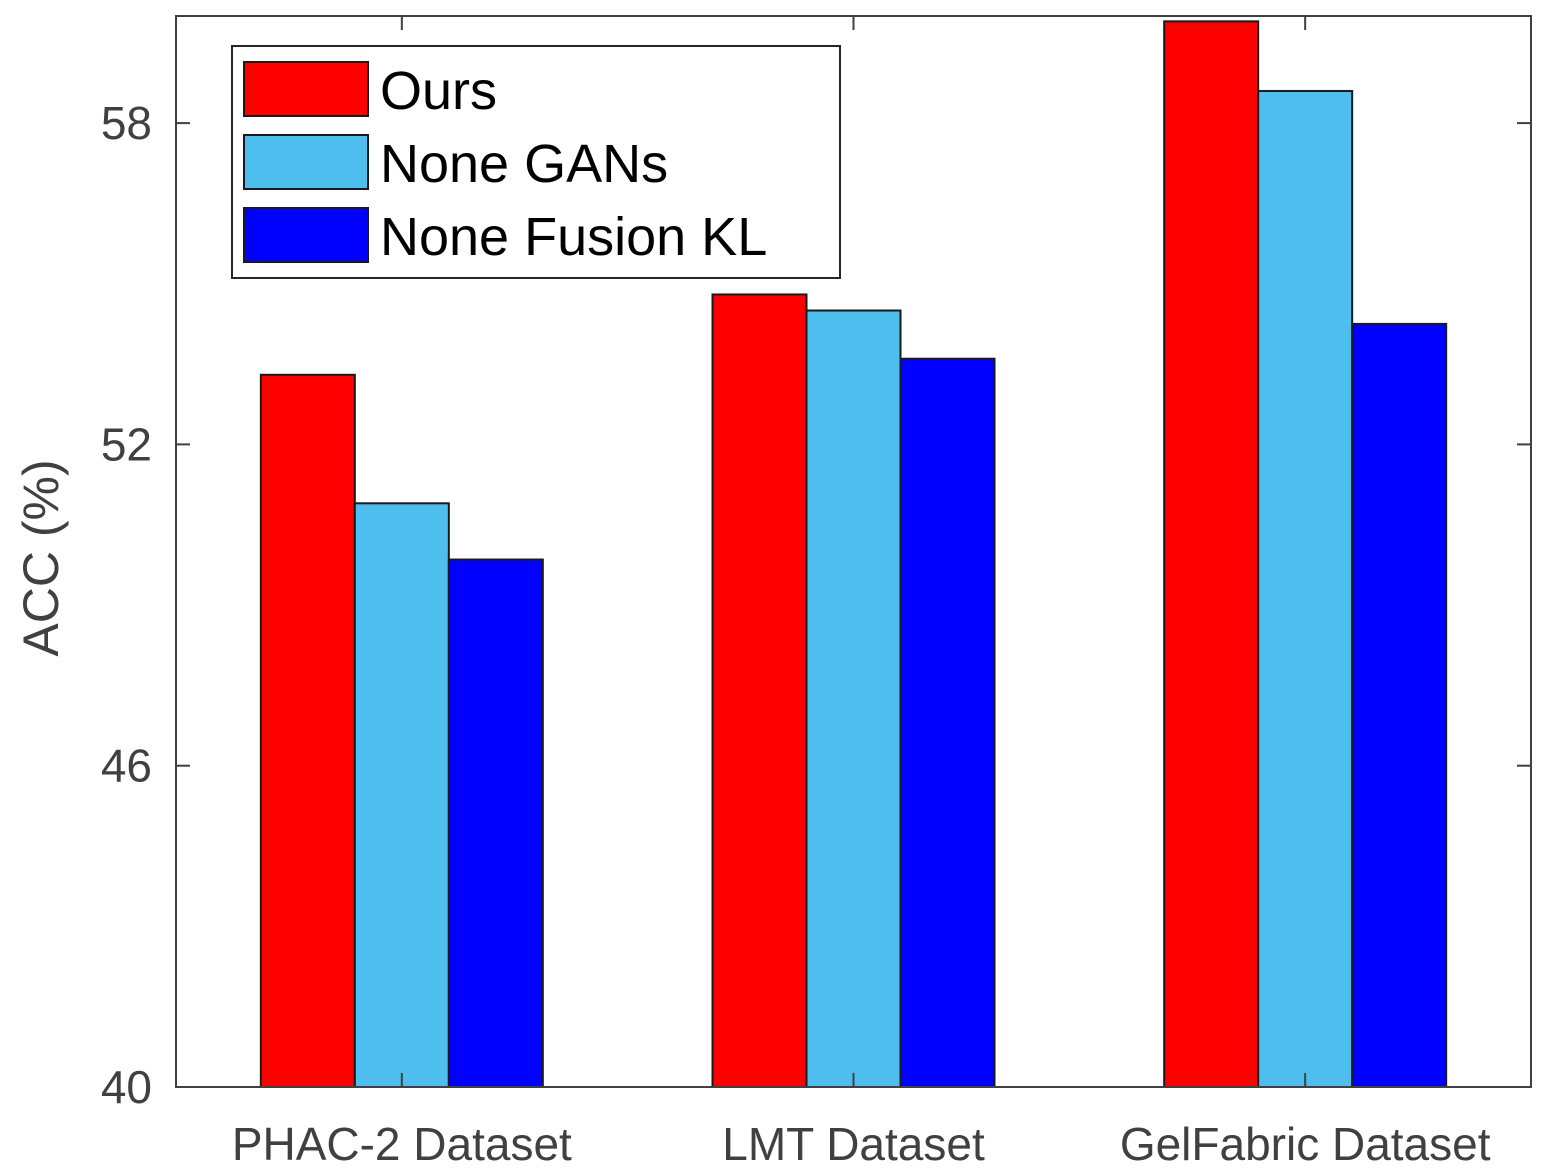 This screenshot has height=1174, width=1541. Describe the element at coordinates (1305, 1144) in the screenshot. I see `x-tick-label: GelFabric Dataset` at that location.